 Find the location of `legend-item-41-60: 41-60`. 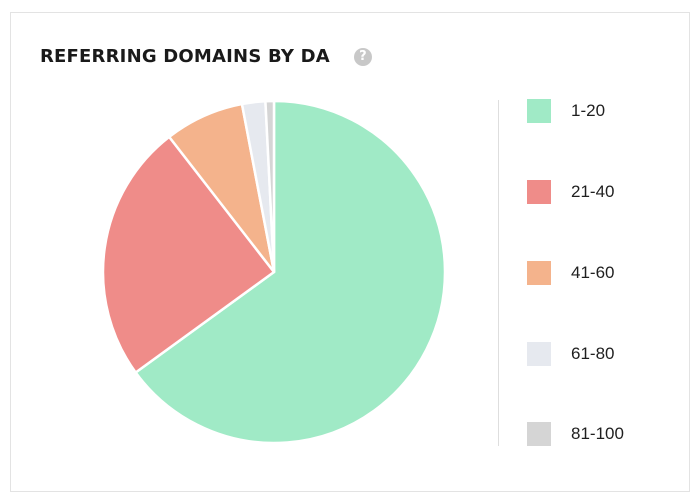

legend-item-41-60: 41-60 is located at coordinates (570, 273).